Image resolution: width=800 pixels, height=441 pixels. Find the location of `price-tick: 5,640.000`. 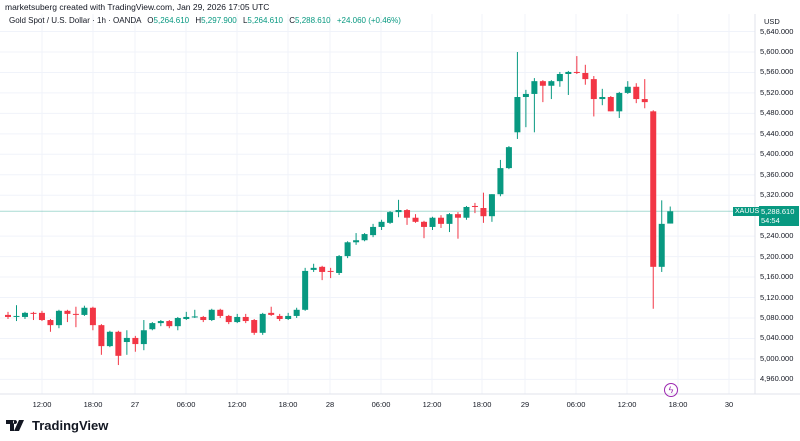

price-tick: 5,640.000 is located at coordinates (777, 31).